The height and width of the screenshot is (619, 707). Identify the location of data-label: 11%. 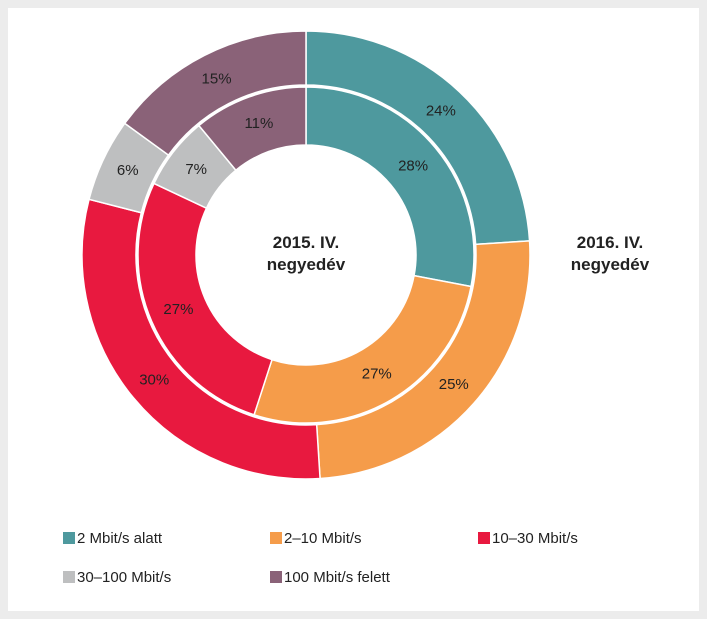
(258, 123).